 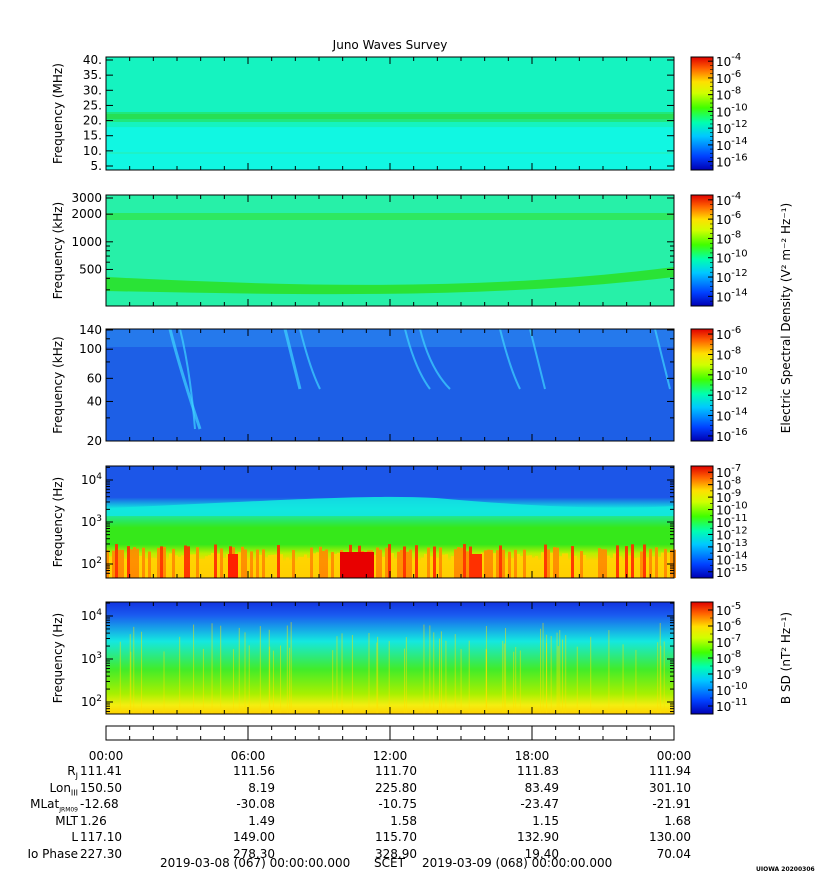 What do you see at coordinates (538, 837) in the screenshot?
I see `ephemeris-value: 132.90` at bounding box center [538, 837].